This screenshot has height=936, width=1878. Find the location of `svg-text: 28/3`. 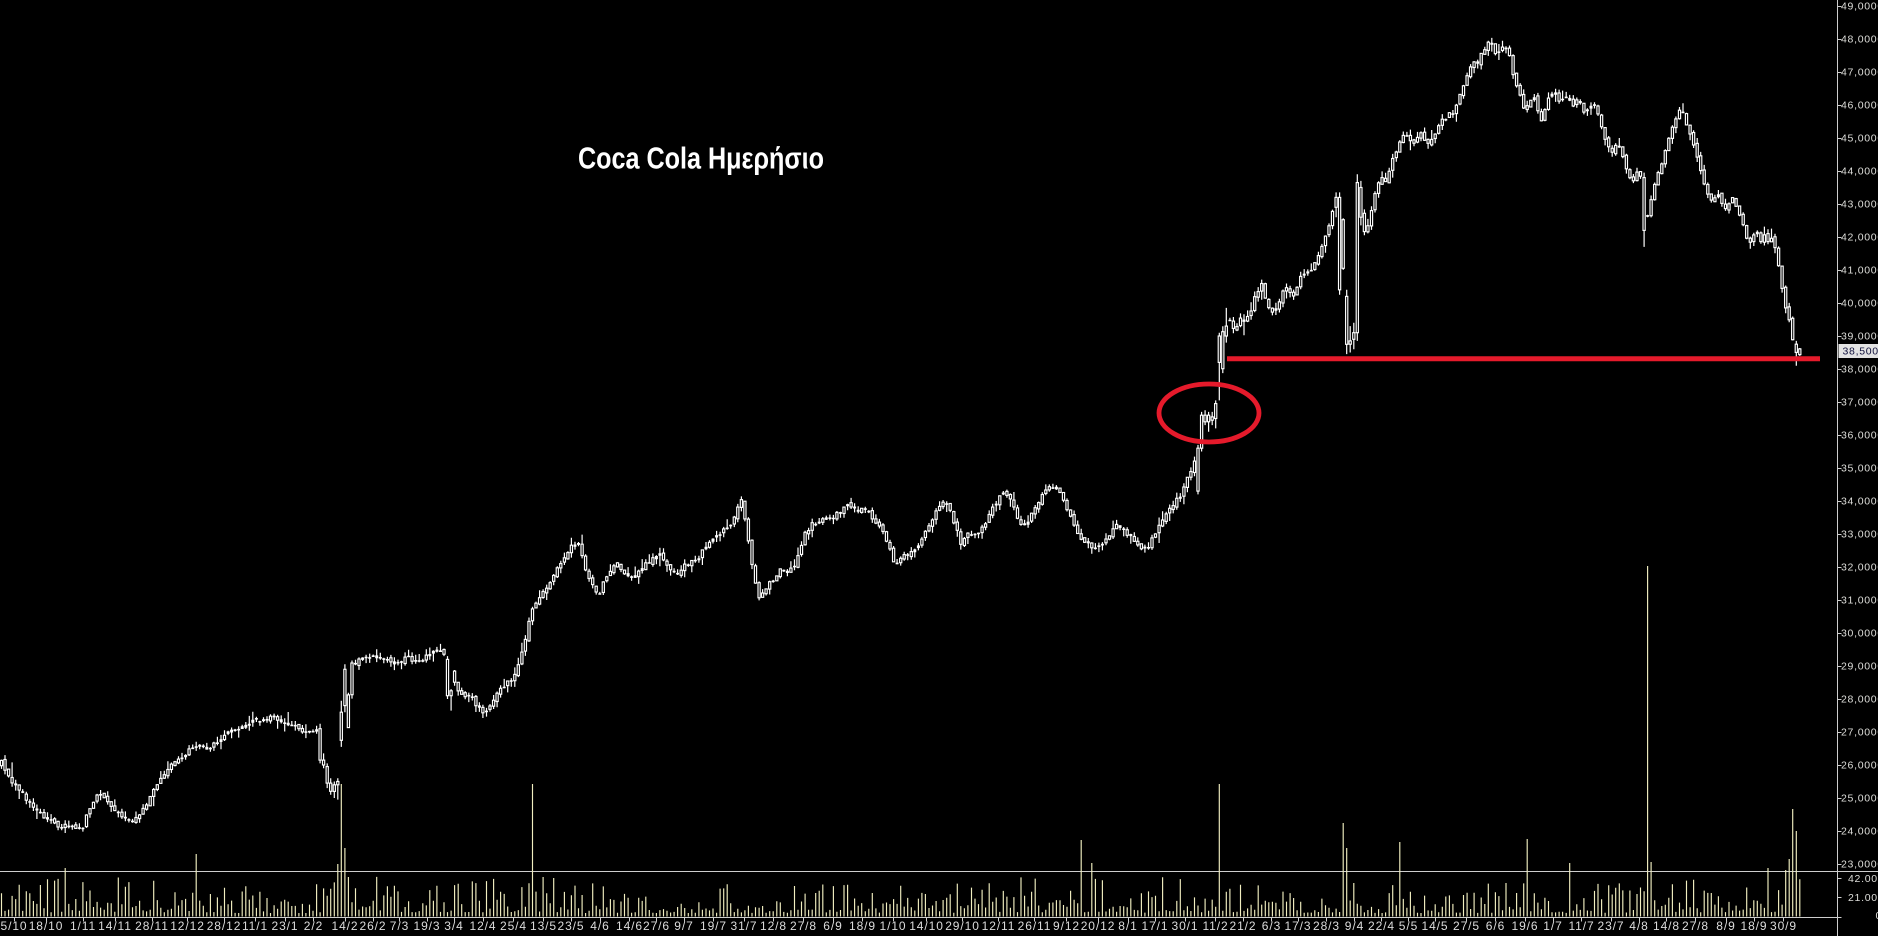

svg-text: 28/3 is located at coordinates (1326, 926).